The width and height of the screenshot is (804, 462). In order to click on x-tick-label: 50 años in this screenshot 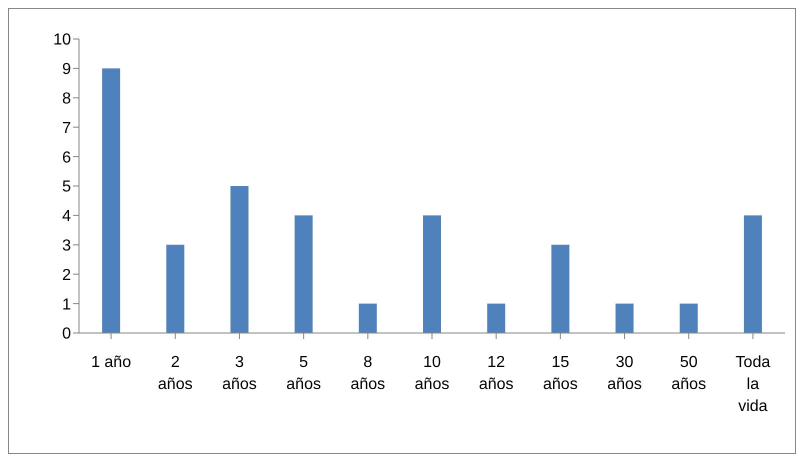, I will do `click(688, 373)`.